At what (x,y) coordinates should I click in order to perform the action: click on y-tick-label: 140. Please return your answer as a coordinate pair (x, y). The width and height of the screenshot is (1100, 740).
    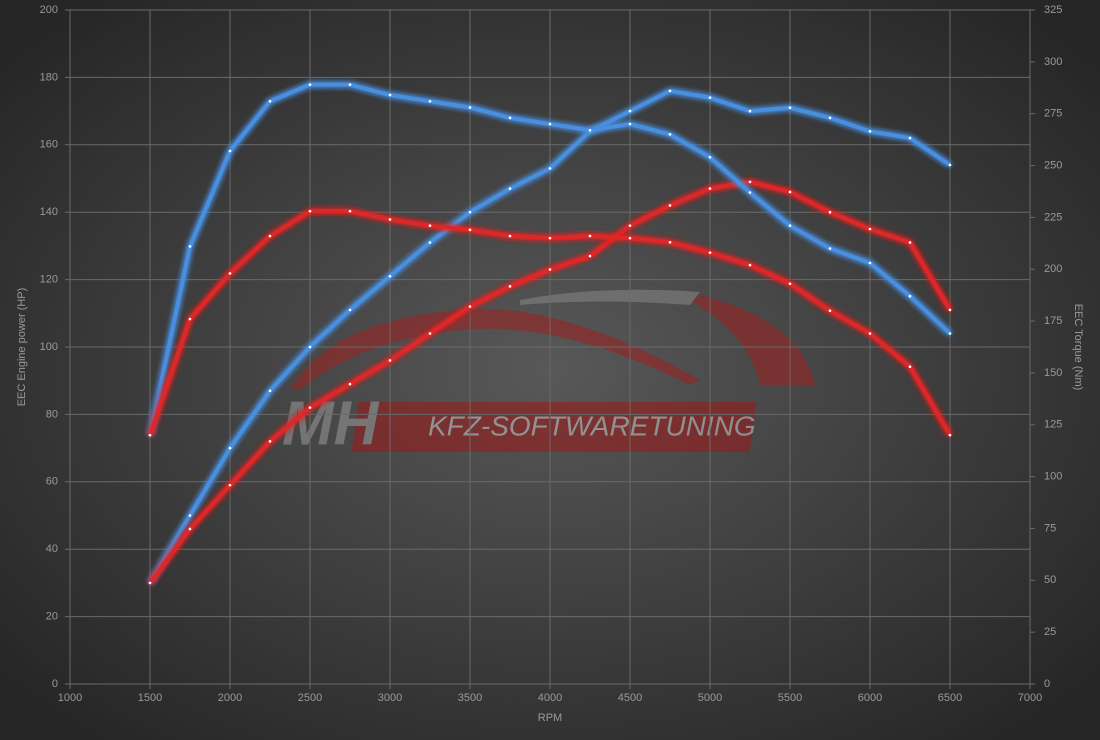
    Looking at the image, I should click on (49, 212).